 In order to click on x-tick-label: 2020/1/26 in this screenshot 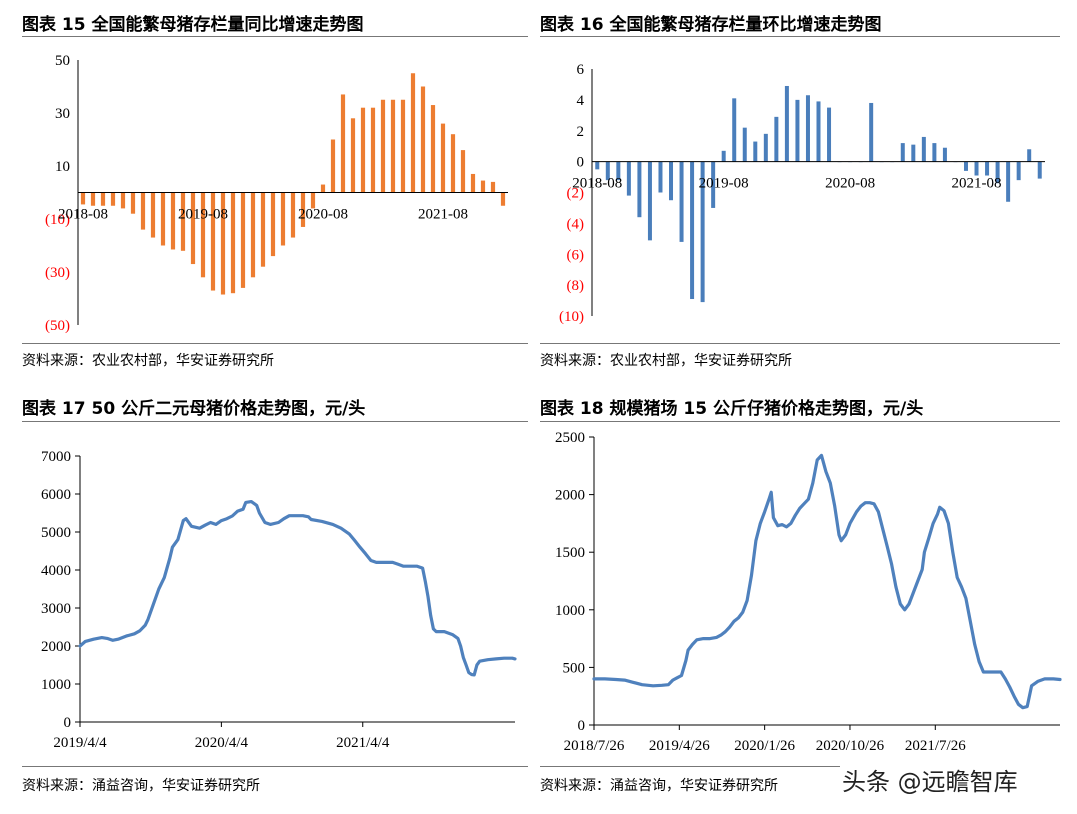, I will do `click(764, 746)`.